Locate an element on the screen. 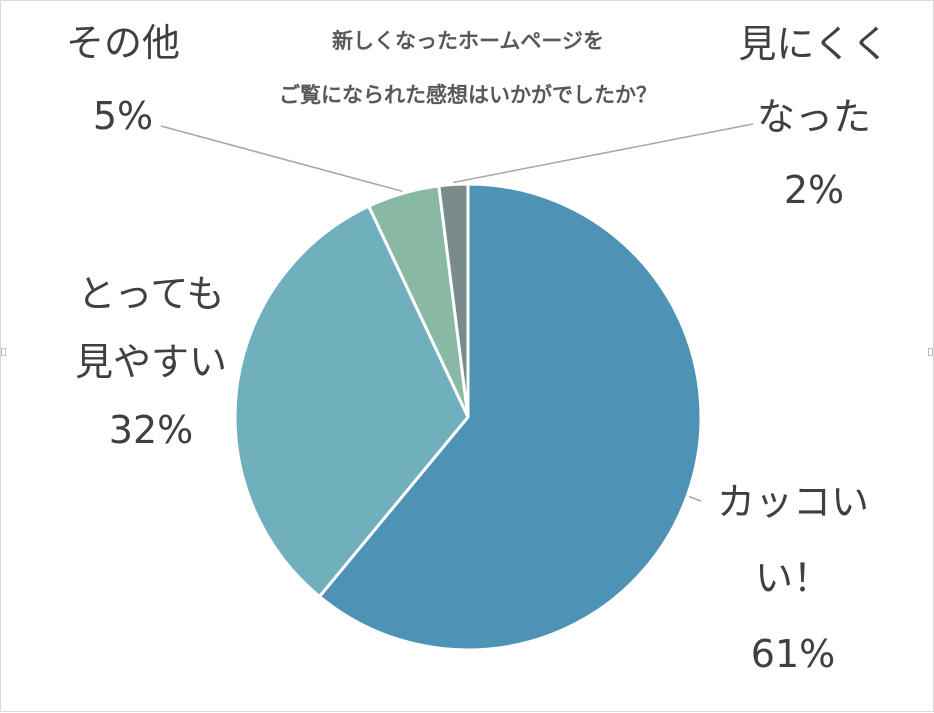 This screenshot has height=713, width=934. resize-handle-right is located at coordinates (930, 352).